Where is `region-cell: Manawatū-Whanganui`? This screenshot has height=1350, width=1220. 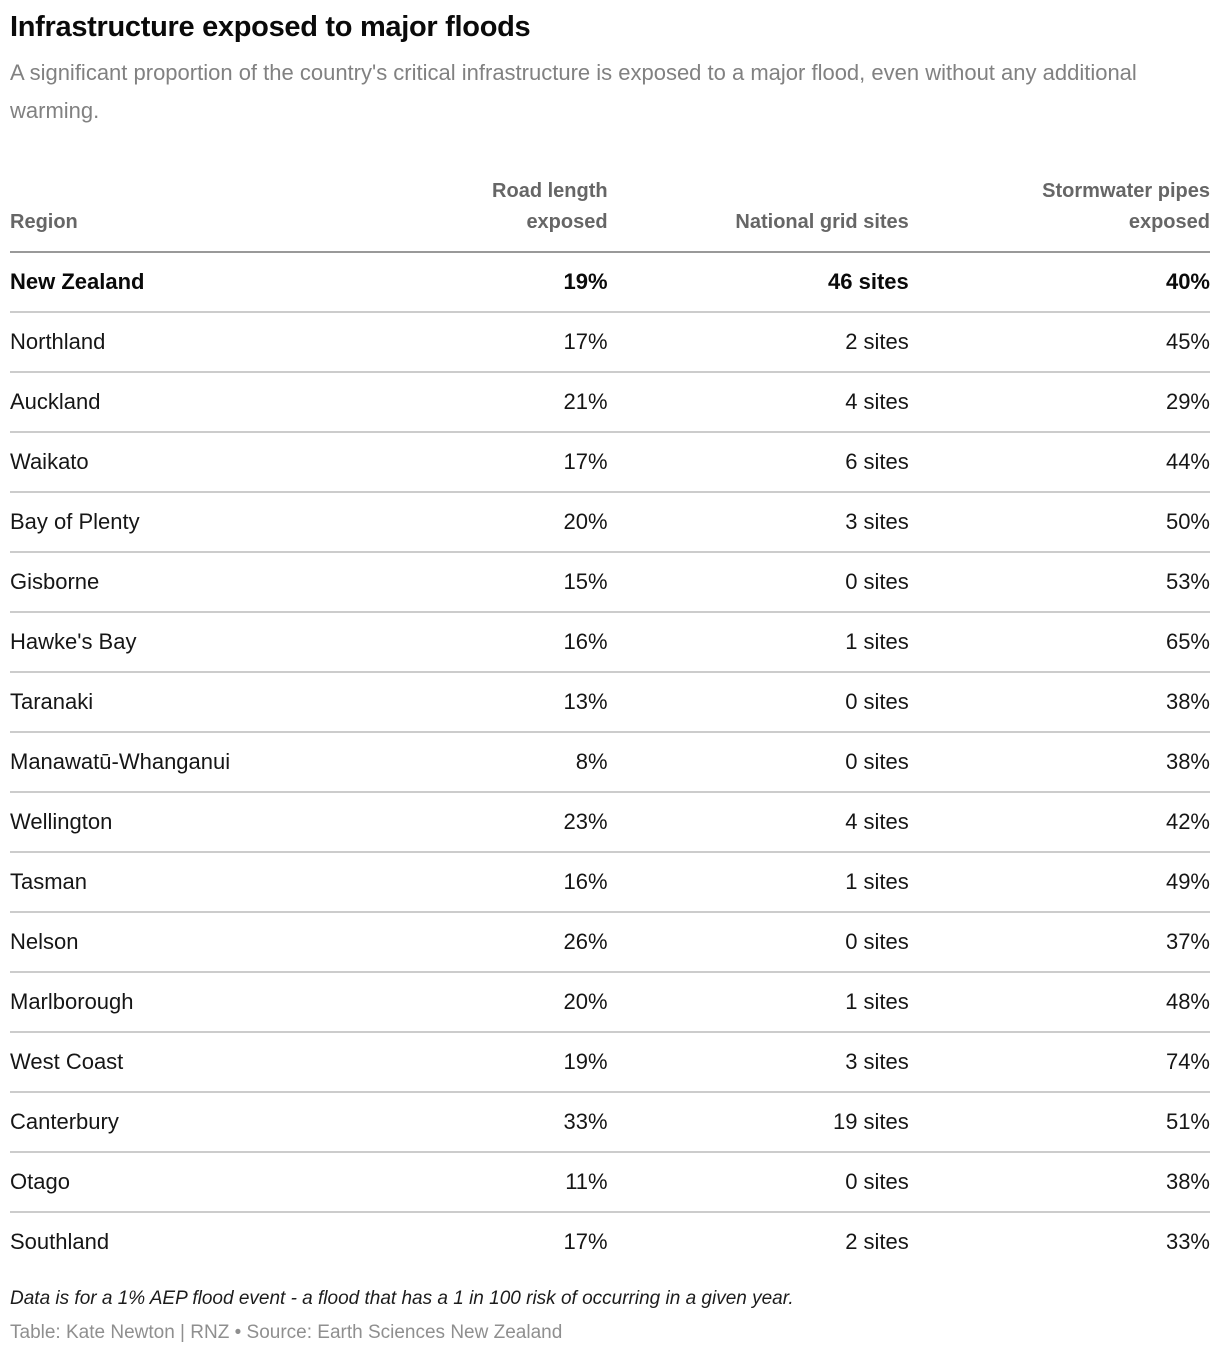
region-cell: Manawatū-Whanganui is located at coordinates (163, 762).